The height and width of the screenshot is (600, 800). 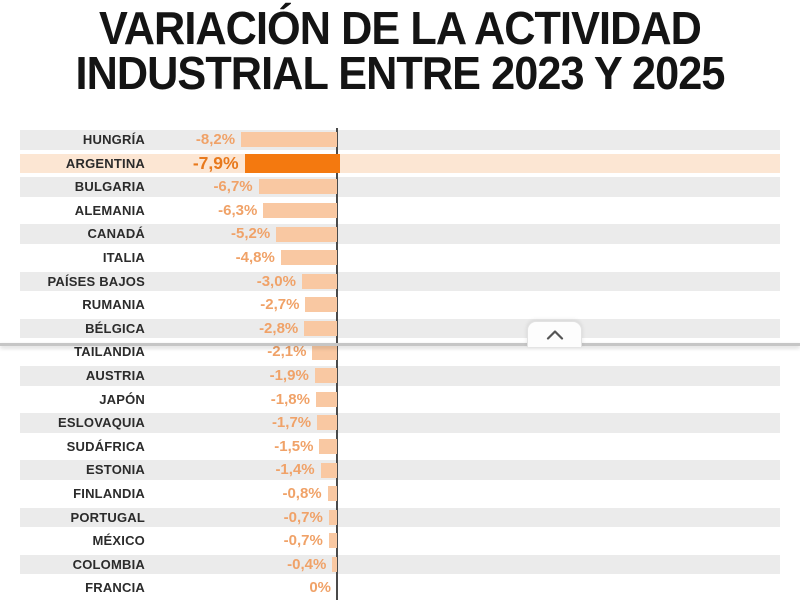 What do you see at coordinates (400, 258) in the screenshot?
I see `chart-row: ITALIA -4,8%` at bounding box center [400, 258].